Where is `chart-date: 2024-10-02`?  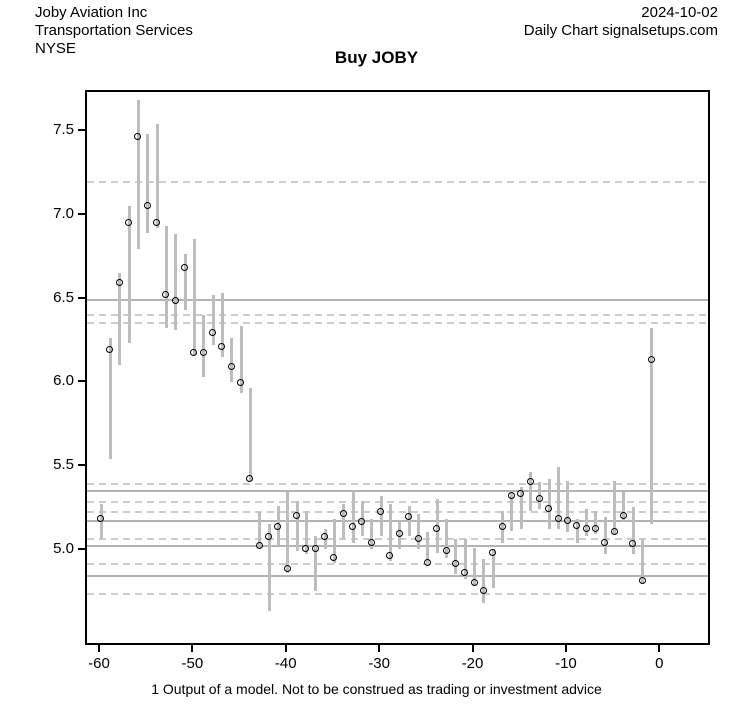
chart-date: 2024-10-02 is located at coordinates (679, 12).